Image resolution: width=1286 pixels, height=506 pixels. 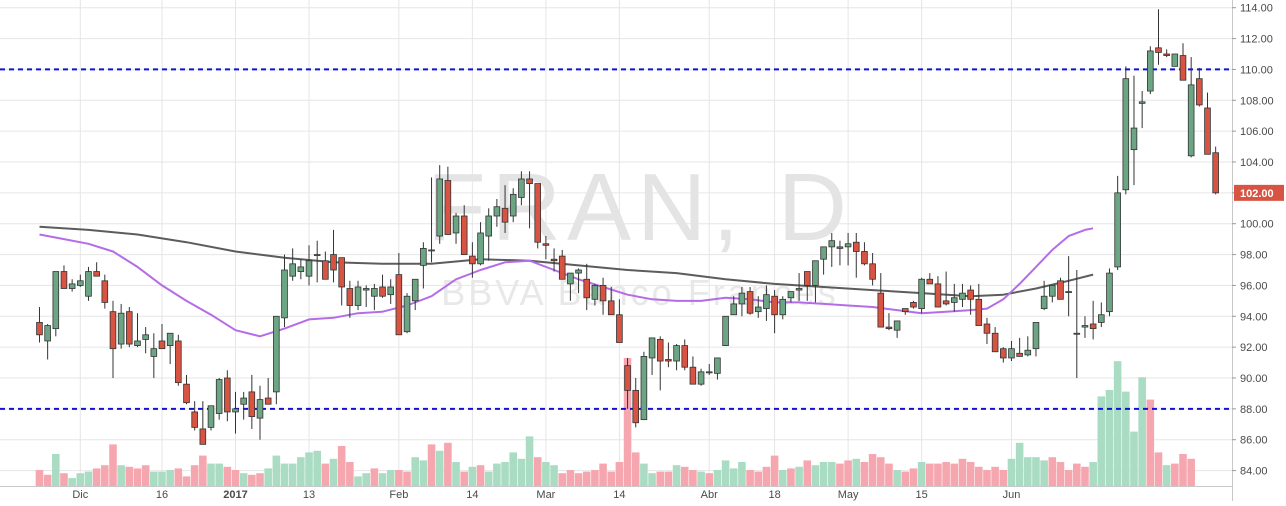 What do you see at coordinates (1254, 379) in the screenshot?
I see `price-tick-label: 90.00` at bounding box center [1254, 379].